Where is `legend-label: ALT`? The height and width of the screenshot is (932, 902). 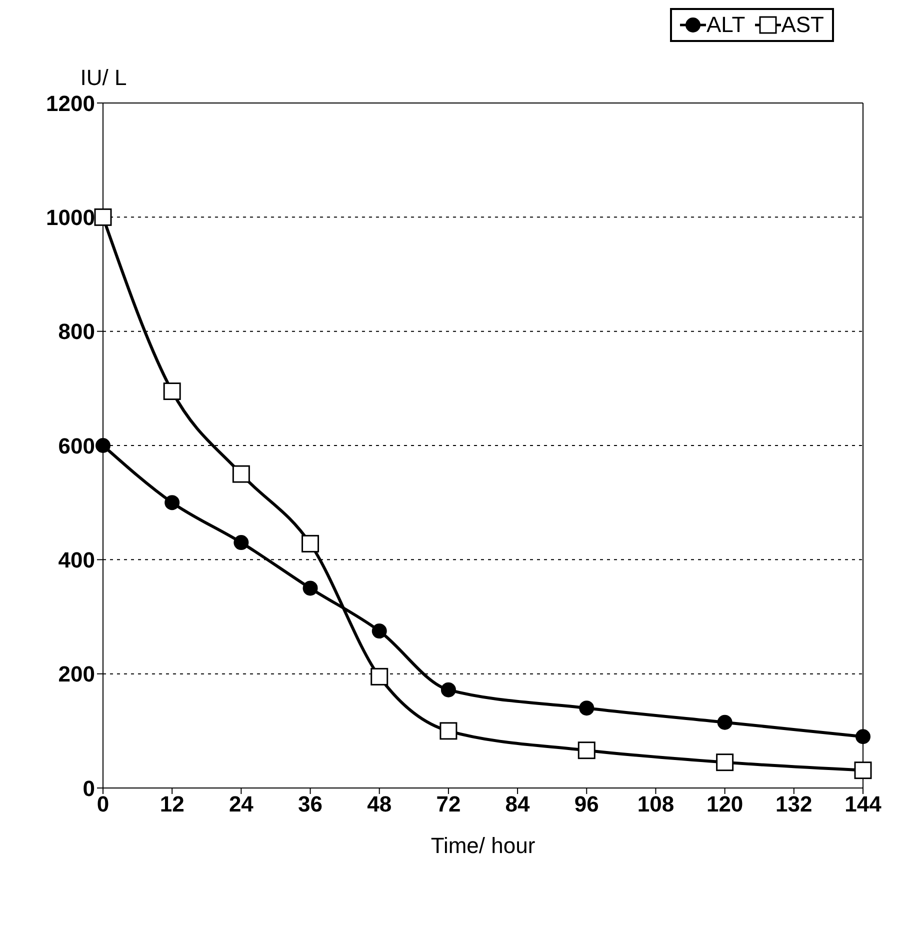
legend-label: ALT is located at coordinates (726, 25).